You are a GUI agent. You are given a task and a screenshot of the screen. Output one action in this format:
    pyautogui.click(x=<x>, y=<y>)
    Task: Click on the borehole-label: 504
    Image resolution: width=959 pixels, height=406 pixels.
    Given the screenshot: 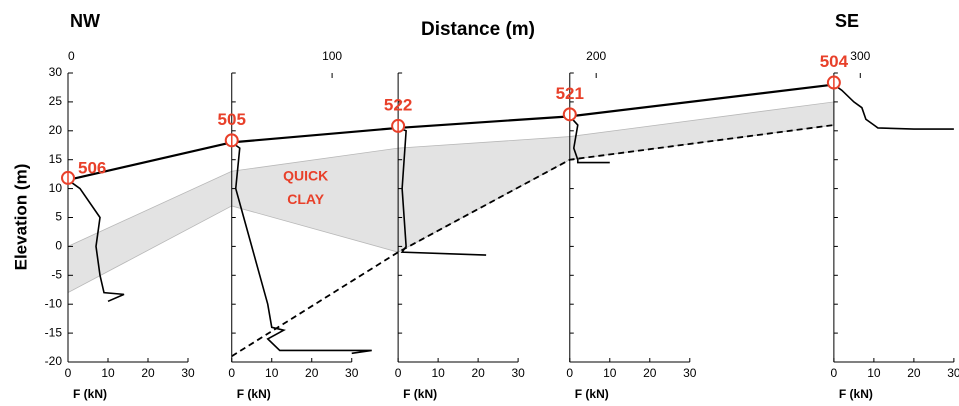 What is the action you would take?
    pyautogui.click(x=834, y=61)
    